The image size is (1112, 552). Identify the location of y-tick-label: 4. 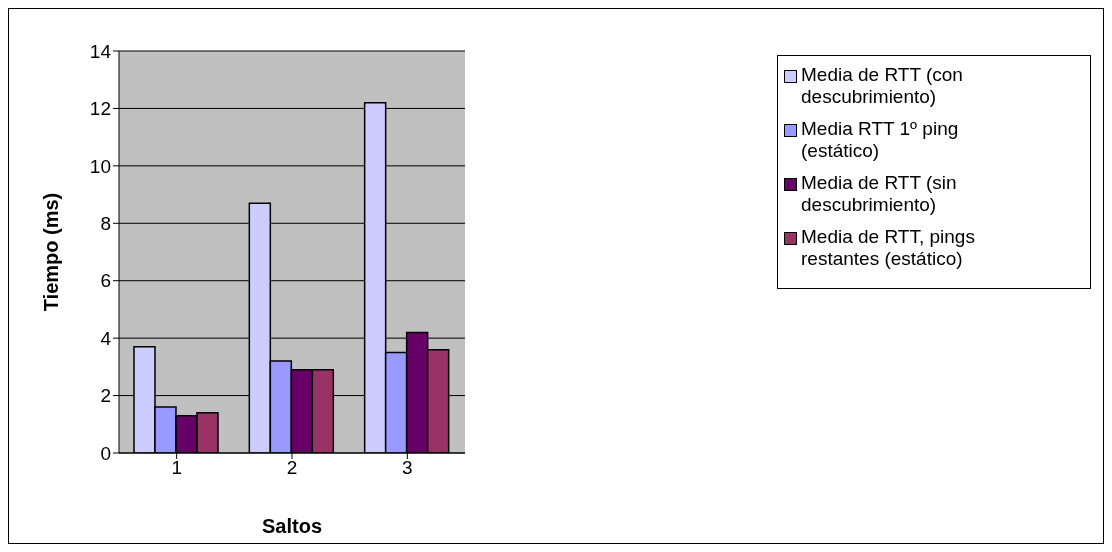
(106, 338).